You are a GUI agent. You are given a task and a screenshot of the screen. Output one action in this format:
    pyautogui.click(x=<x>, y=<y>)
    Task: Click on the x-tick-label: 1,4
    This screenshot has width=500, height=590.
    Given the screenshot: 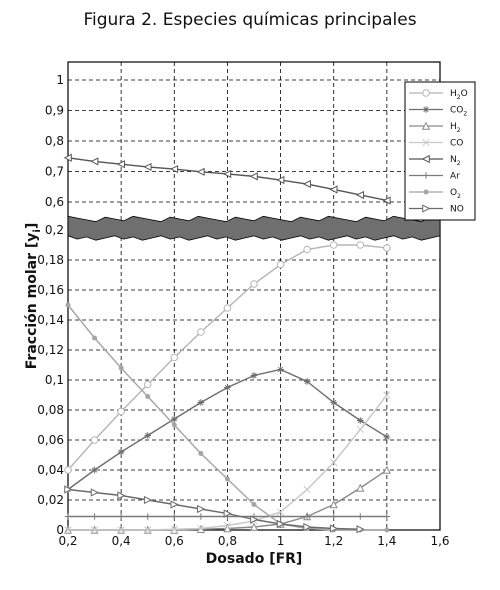 What is the action you would take?
    pyautogui.click(x=386, y=541)
    